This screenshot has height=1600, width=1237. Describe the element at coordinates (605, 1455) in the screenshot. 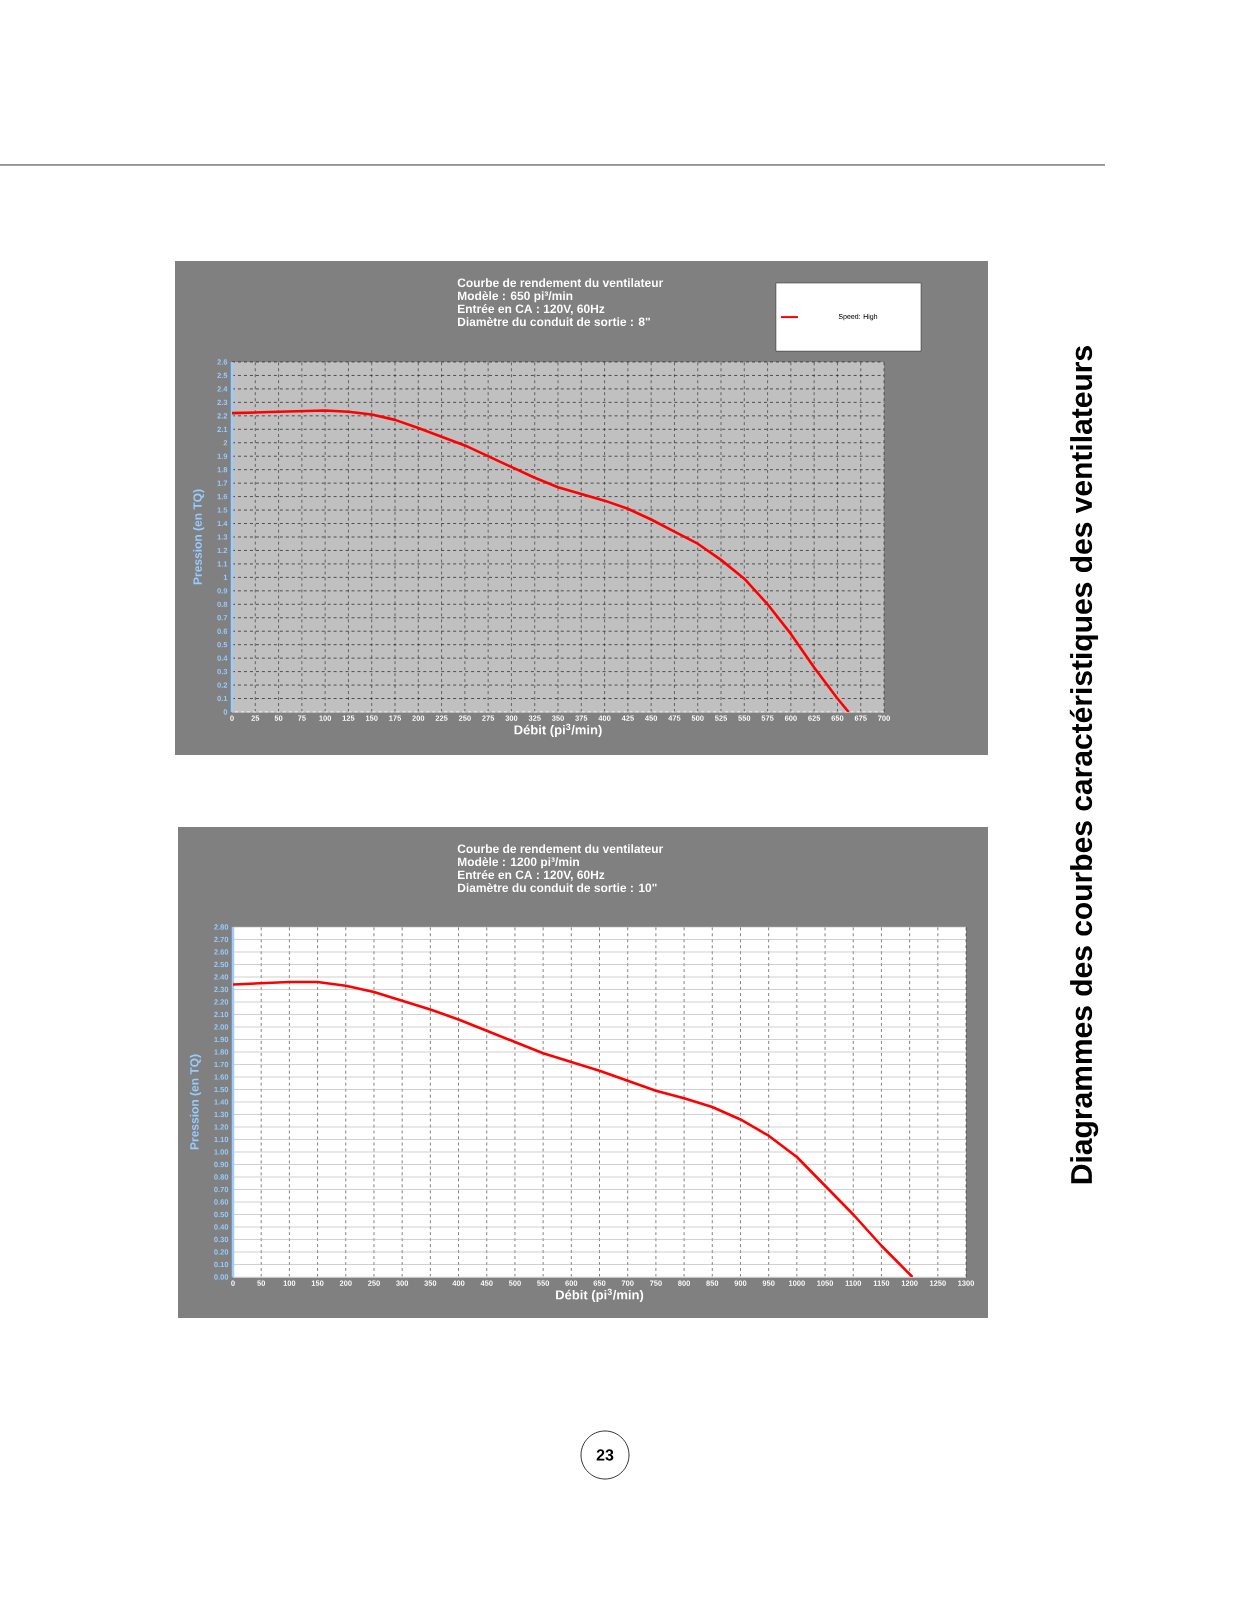

I see `text: 23` at that location.